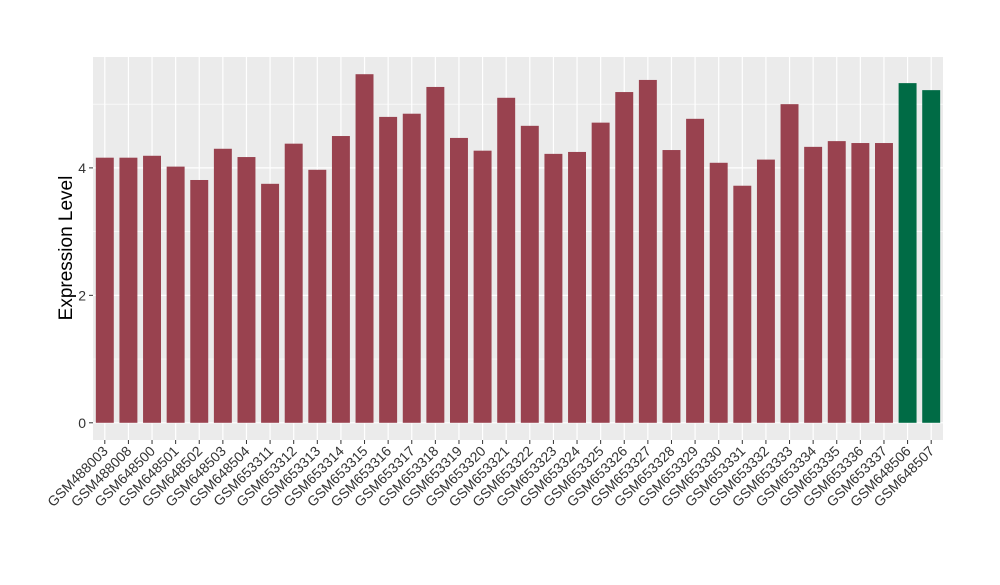  I want to click on y-axis-label: Expression Level, so click(66, 248).